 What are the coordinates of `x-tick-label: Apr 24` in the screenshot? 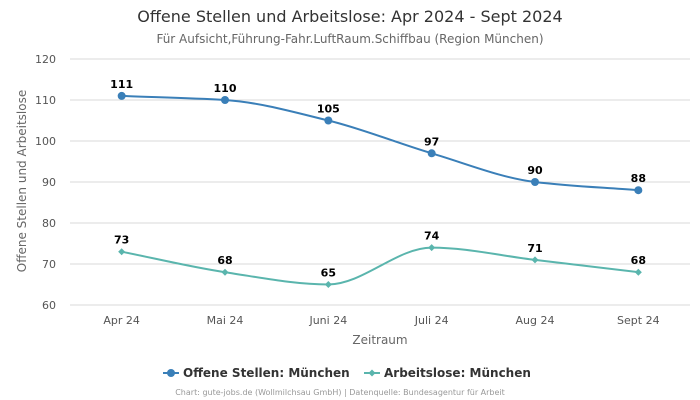 It's located at (121, 320).